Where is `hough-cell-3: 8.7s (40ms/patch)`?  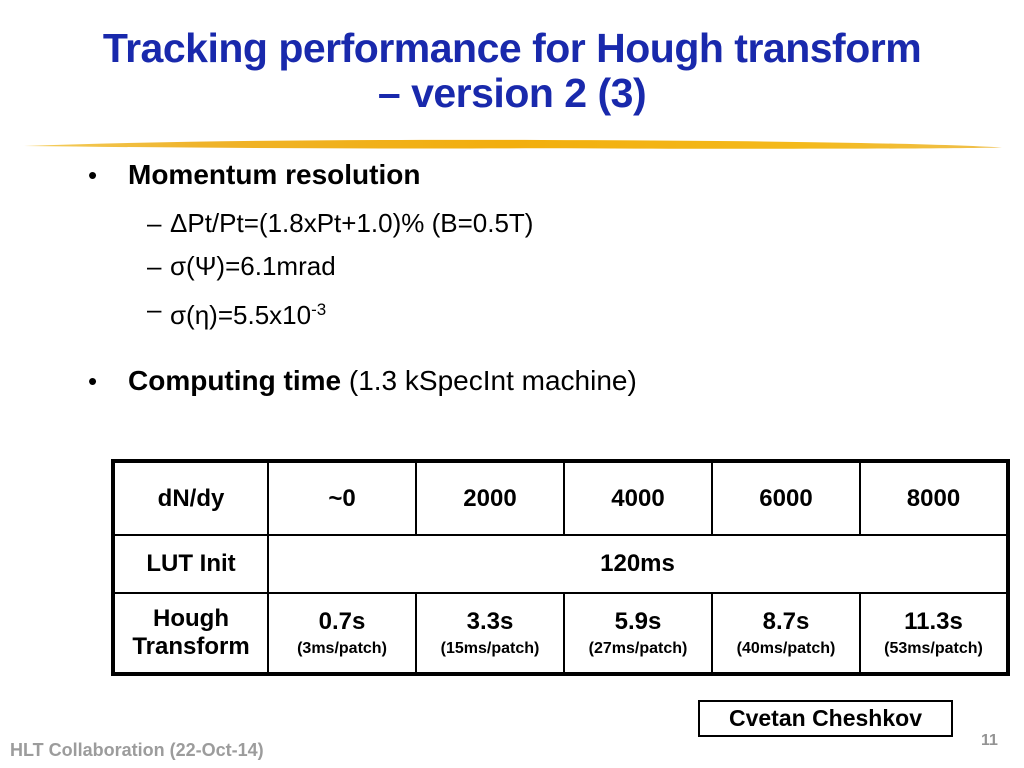 hough-cell-3: 8.7s (40ms/patch) is located at coordinates (786, 633).